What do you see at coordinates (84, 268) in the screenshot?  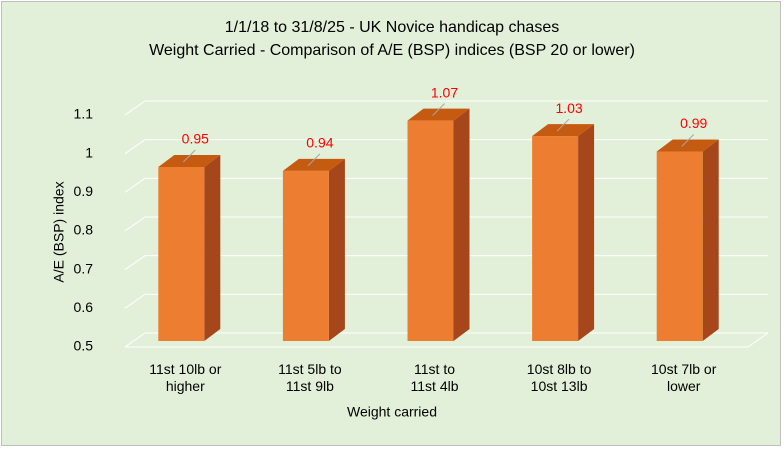 I see `y-tick-label: 0.7` at bounding box center [84, 268].